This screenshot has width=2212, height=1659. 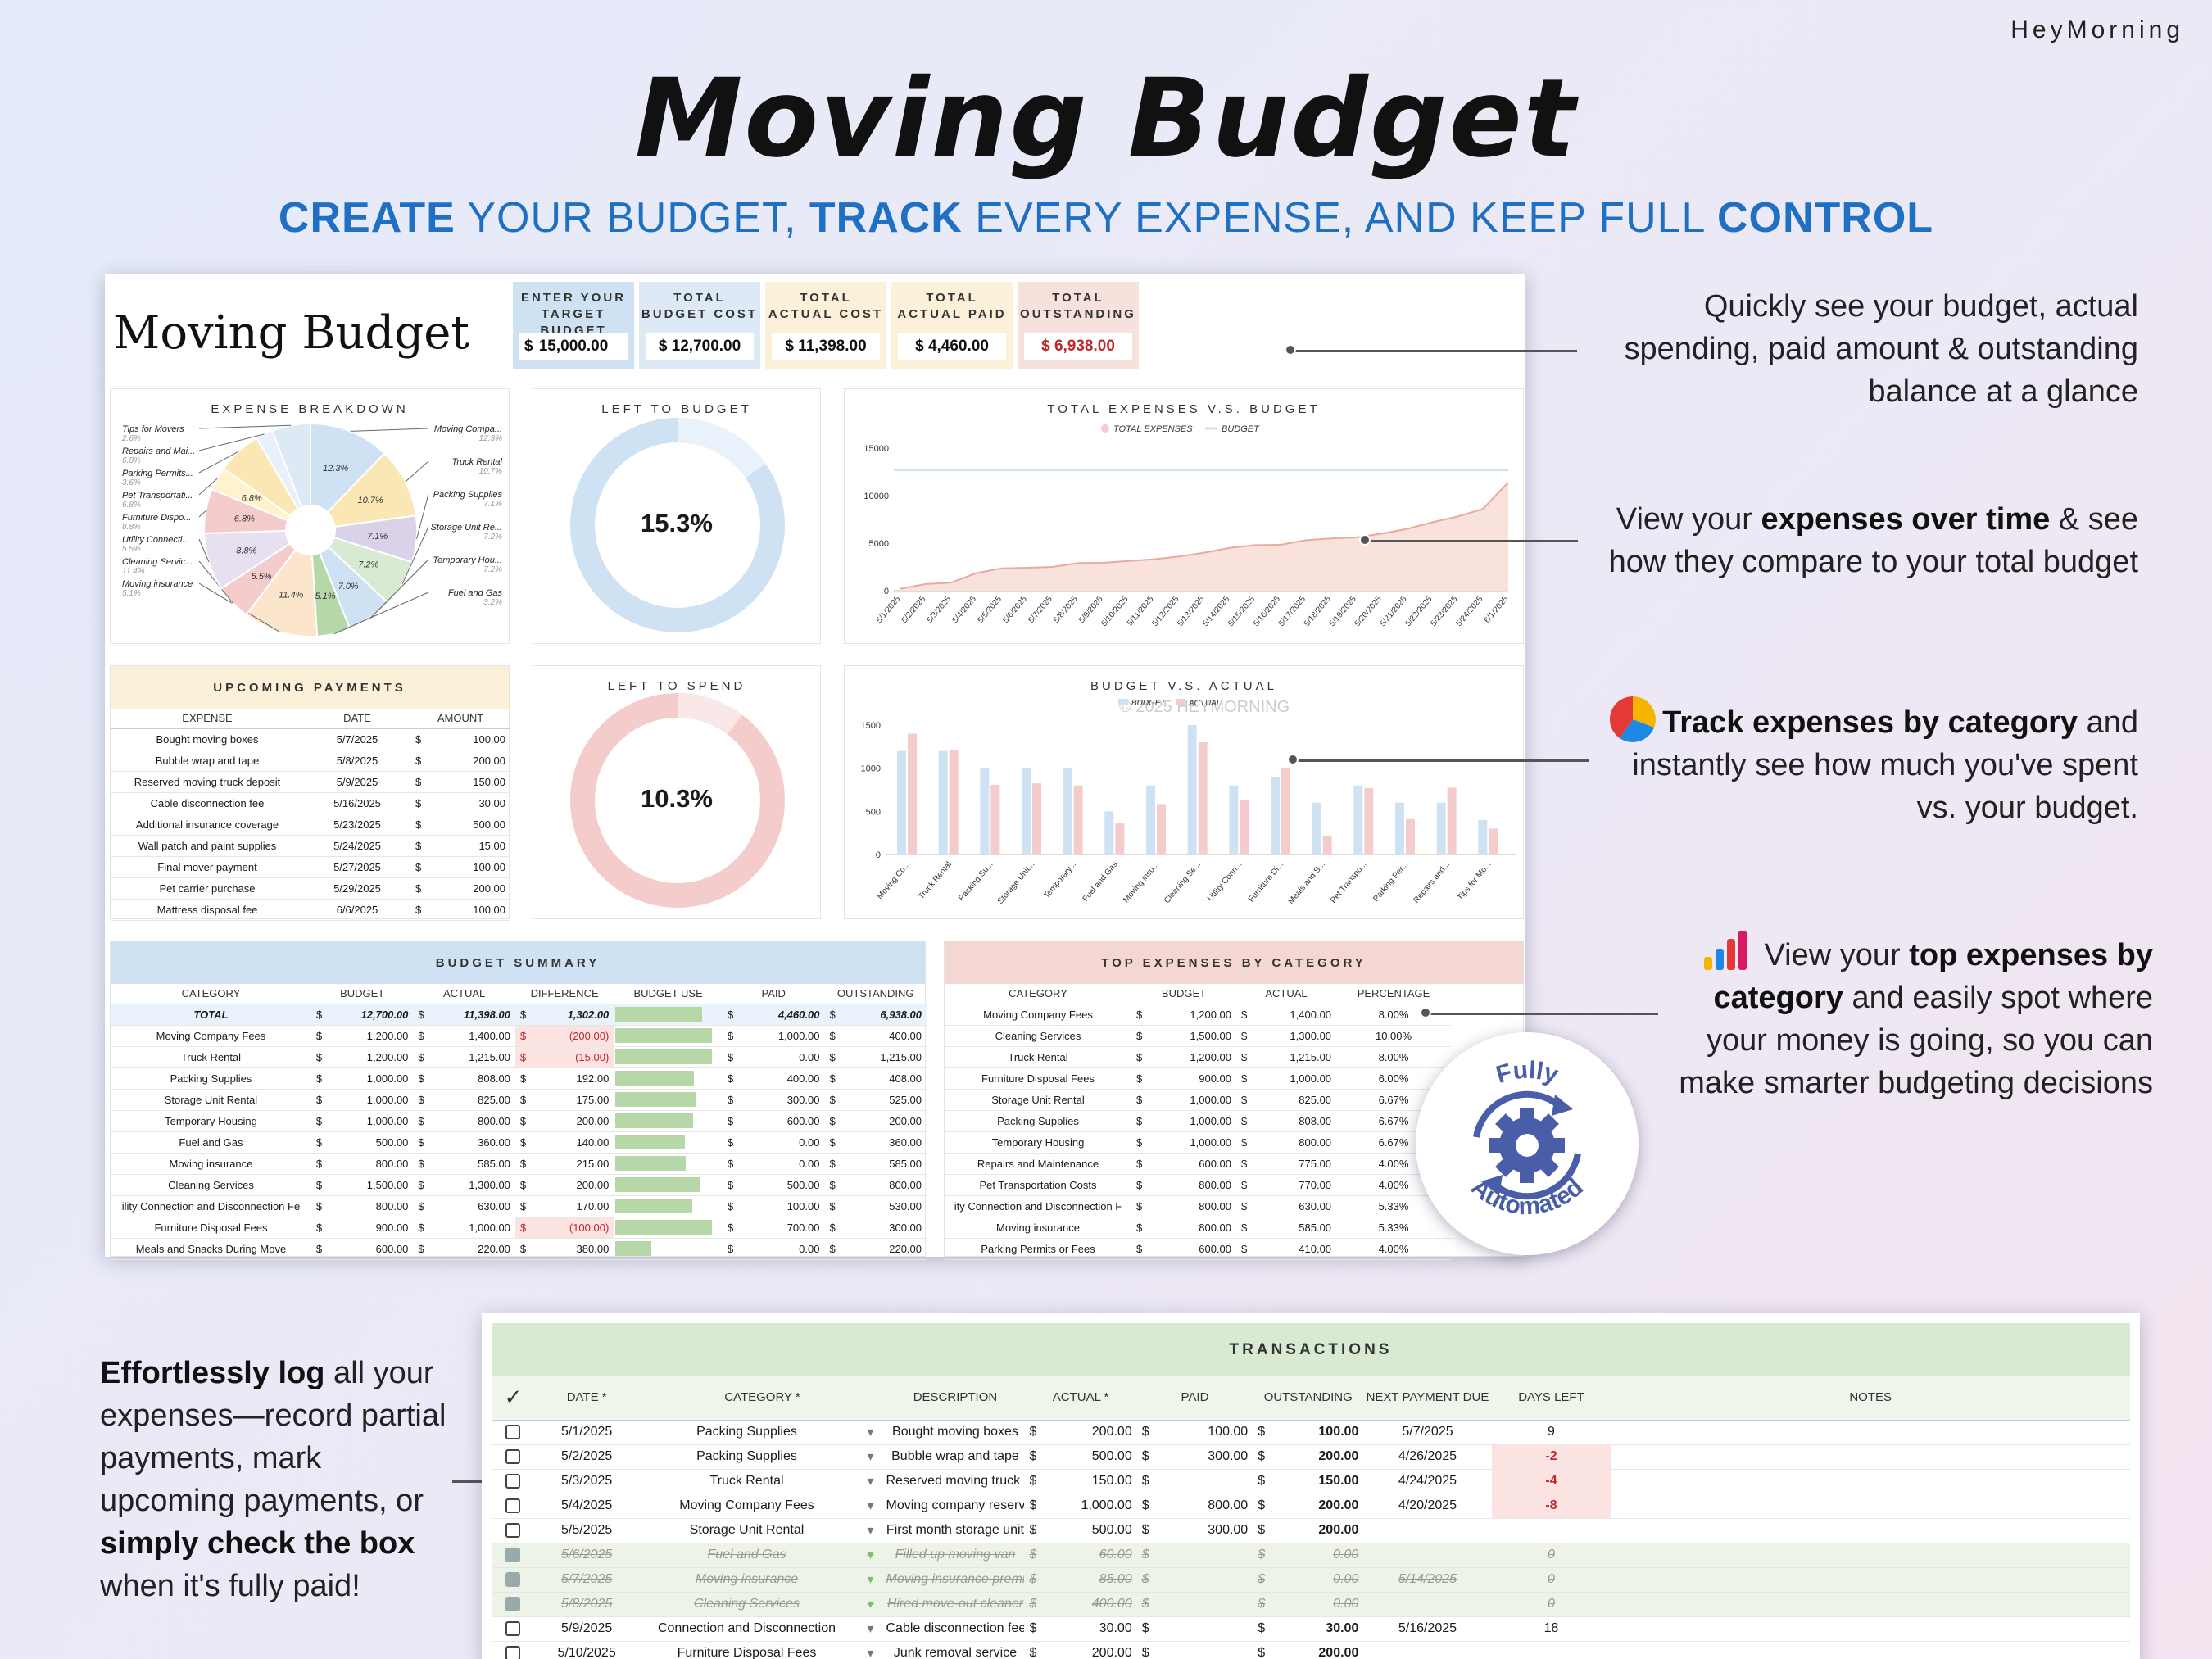 What do you see at coordinates (1427, 1580) in the screenshot?
I see `next-payment-due-cell: 5/14/2025` at bounding box center [1427, 1580].